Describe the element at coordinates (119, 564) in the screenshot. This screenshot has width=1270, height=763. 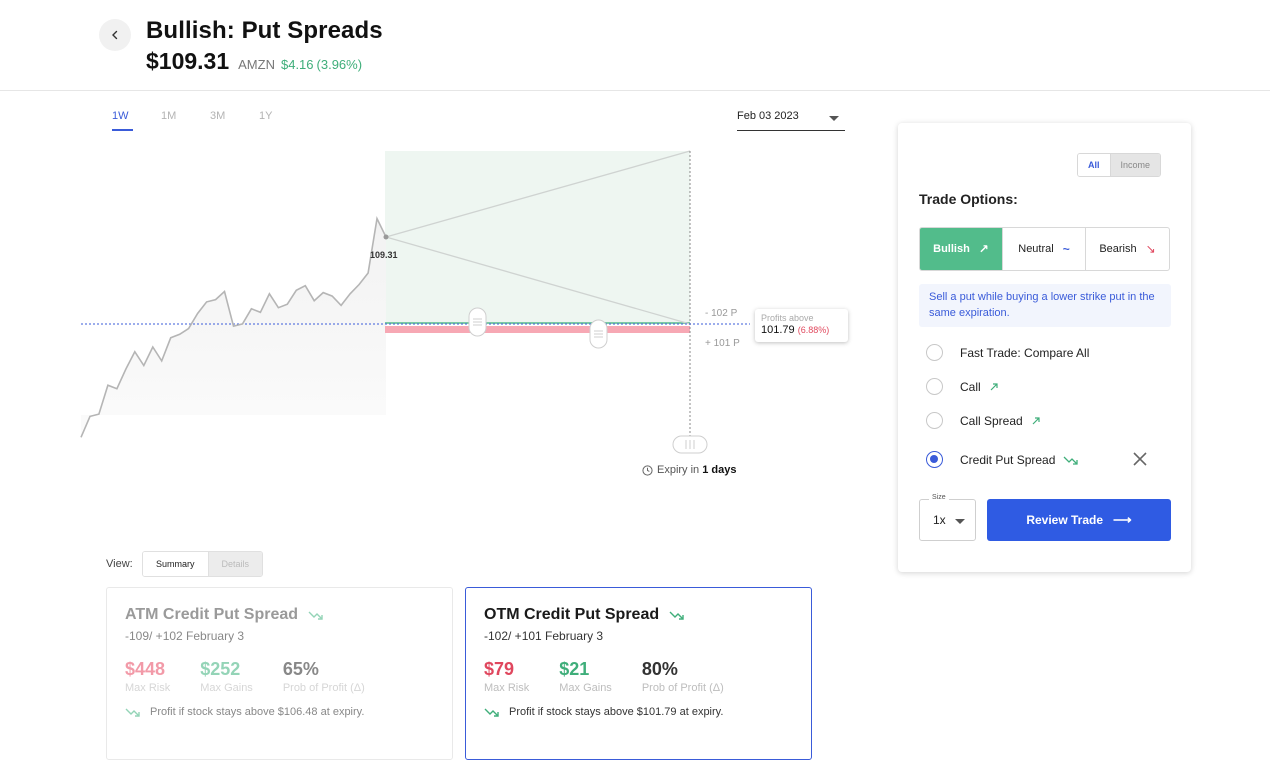
I see `view-label: View:` at that location.